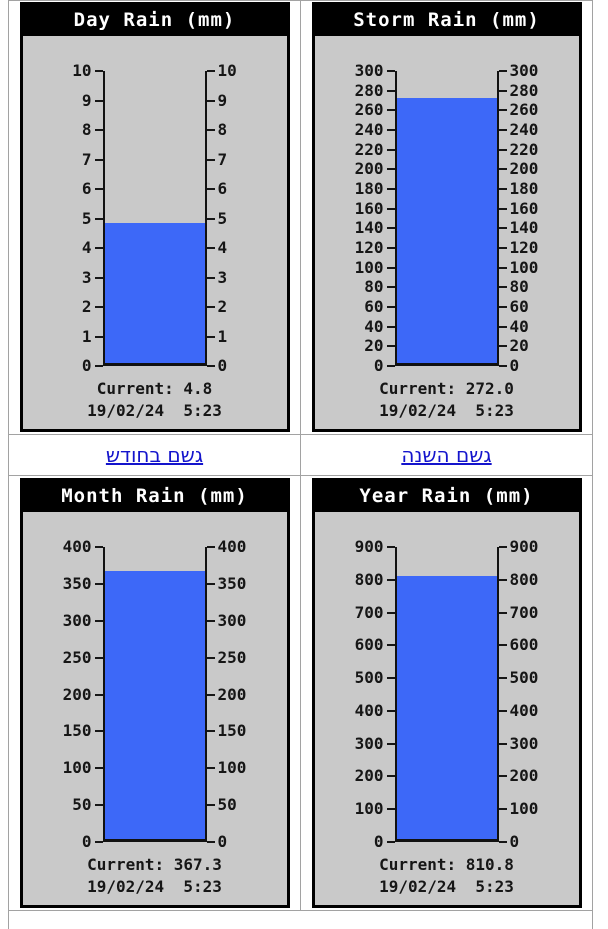 Image resolution: width=608 pixels, height=929 pixels. What do you see at coordinates (374, 326) in the screenshot?
I see `tick-label: 40` at bounding box center [374, 326].